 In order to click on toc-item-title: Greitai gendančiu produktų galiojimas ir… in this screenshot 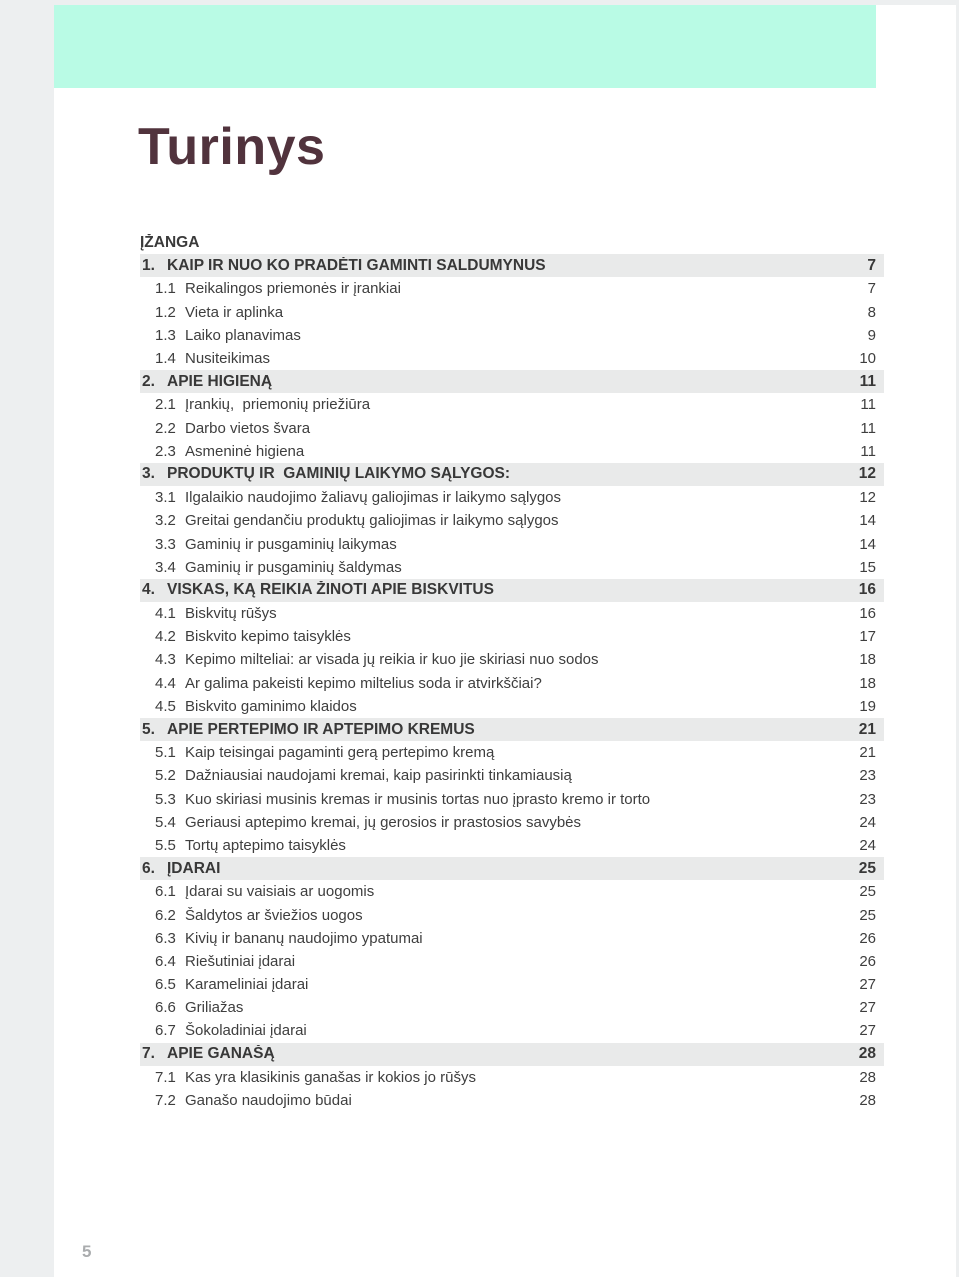, I will do `click(372, 521)`.